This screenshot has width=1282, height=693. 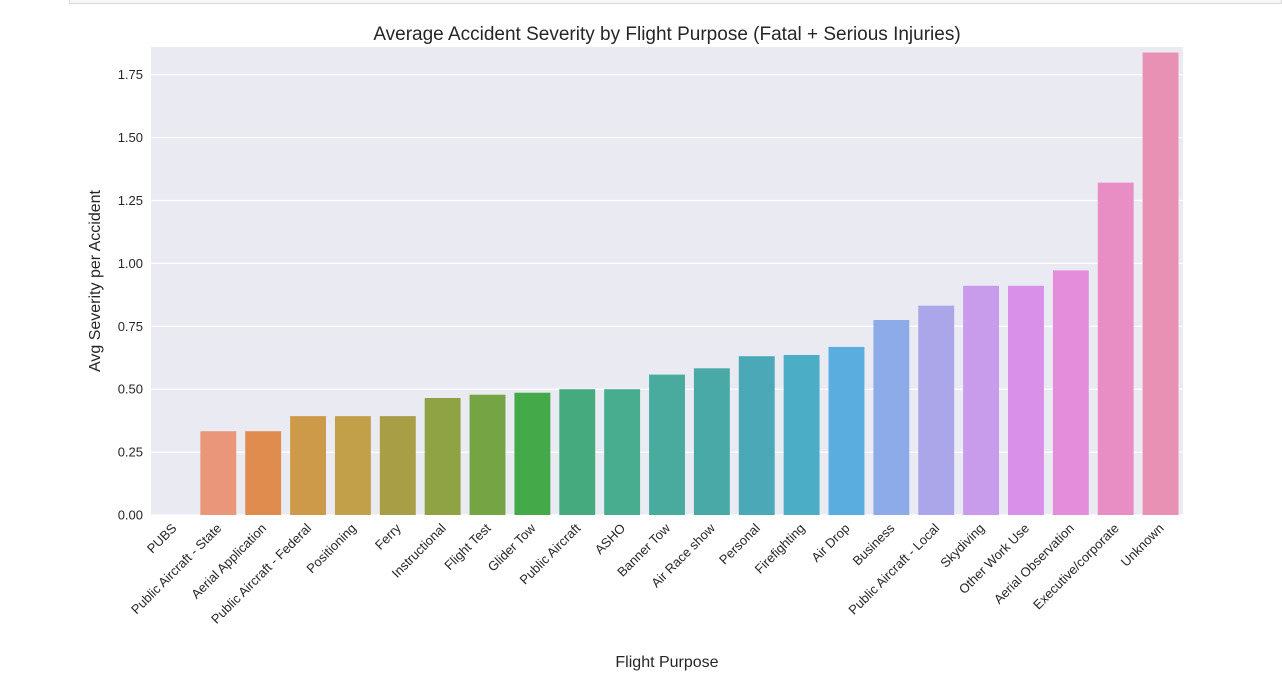 What do you see at coordinates (130, 515) in the screenshot?
I see `y-tick-label: 0.00` at bounding box center [130, 515].